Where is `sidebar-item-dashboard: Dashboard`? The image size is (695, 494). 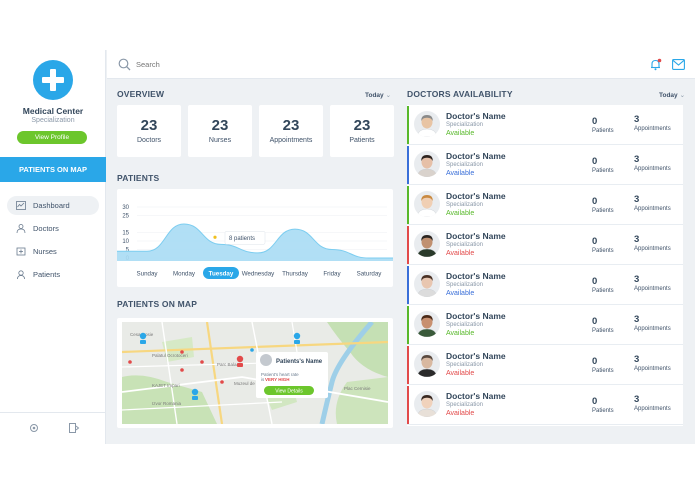 sidebar-item-dashboard: Dashboard is located at coordinates (53, 205).